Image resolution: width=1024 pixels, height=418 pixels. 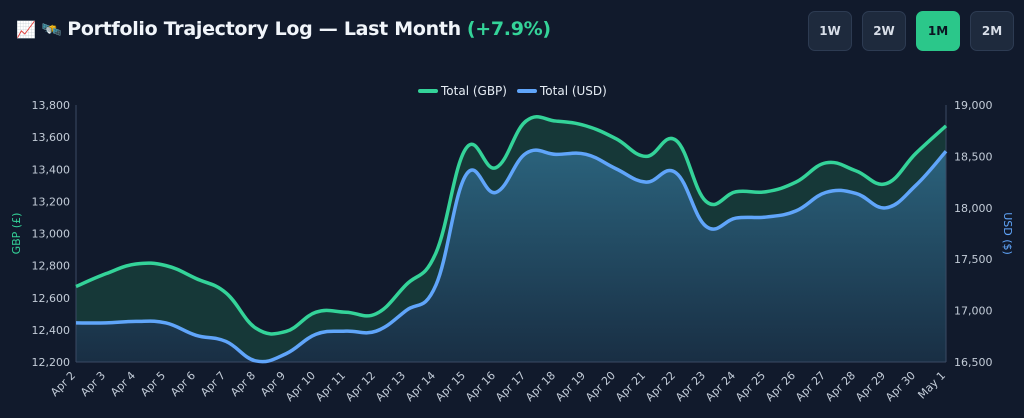 What do you see at coordinates (51, 298) in the screenshot?
I see `left-tick-label: 12,600` at bounding box center [51, 298].